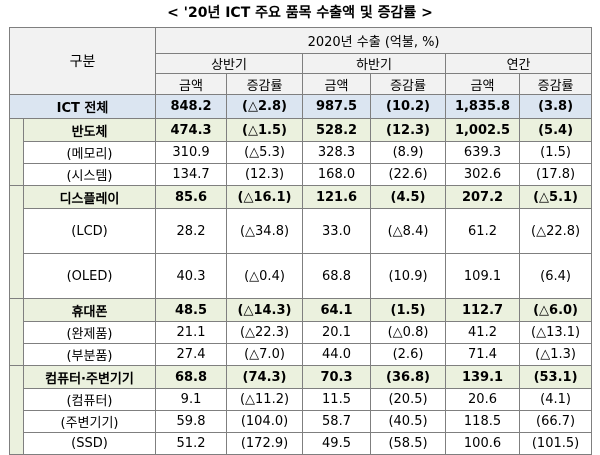  Describe the element at coordinates (556, 354) in the screenshot. I see `cell: (△1.3)` at that location.